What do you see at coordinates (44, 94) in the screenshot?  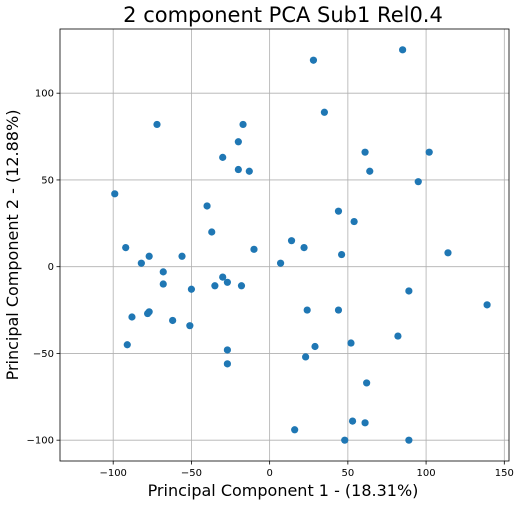 I see `y-tick-label: 100` at bounding box center [44, 94].